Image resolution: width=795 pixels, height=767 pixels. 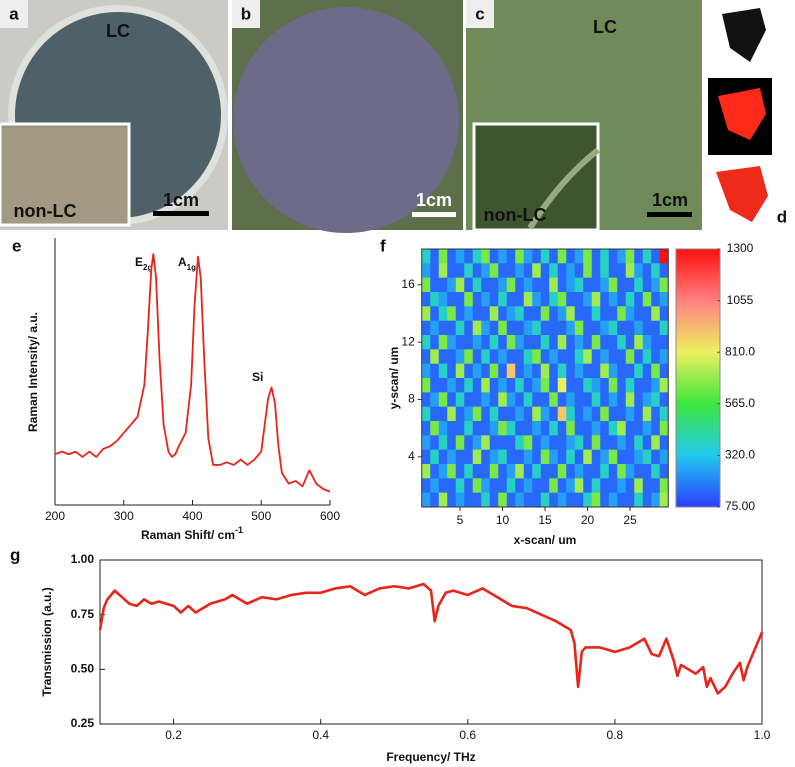 I want to click on annotation: Si, so click(x=257, y=377).